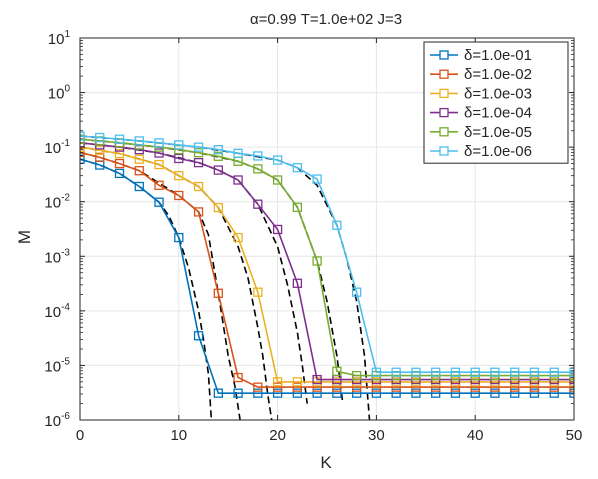 The width and height of the screenshot is (598, 479). What do you see at coordinates (57, 311) in the screenshot?
I see `y-tick-label: 10⁻⁴` at bounding box center [57, 311].